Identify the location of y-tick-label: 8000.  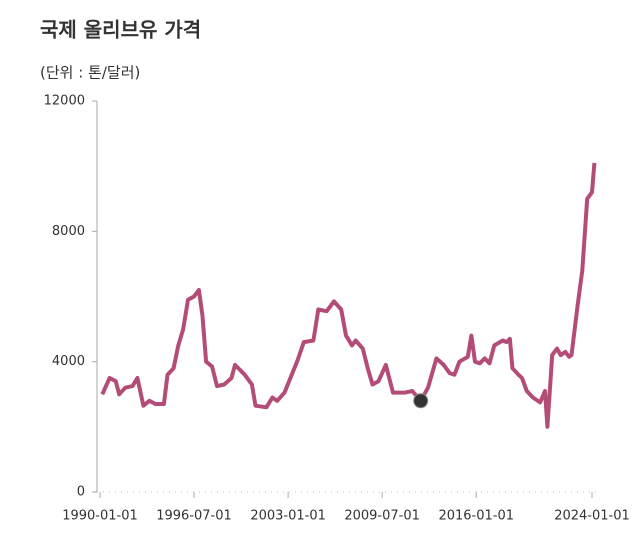
(68, 231).